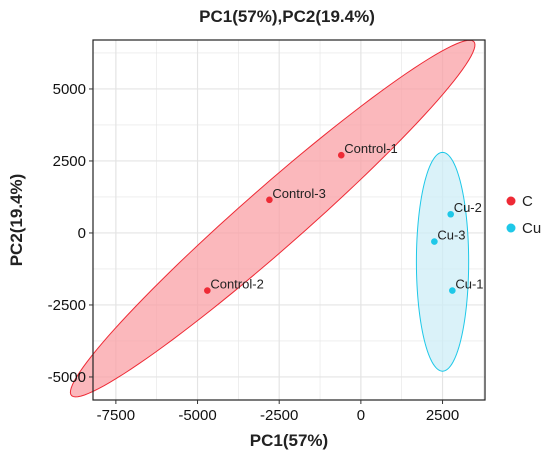 The width and height of the screenshot is (550, 459). What do you see at coordinates (370, 148) in the screenshot?
I see `point-label: Control-1` at bounding box center [370, 148].